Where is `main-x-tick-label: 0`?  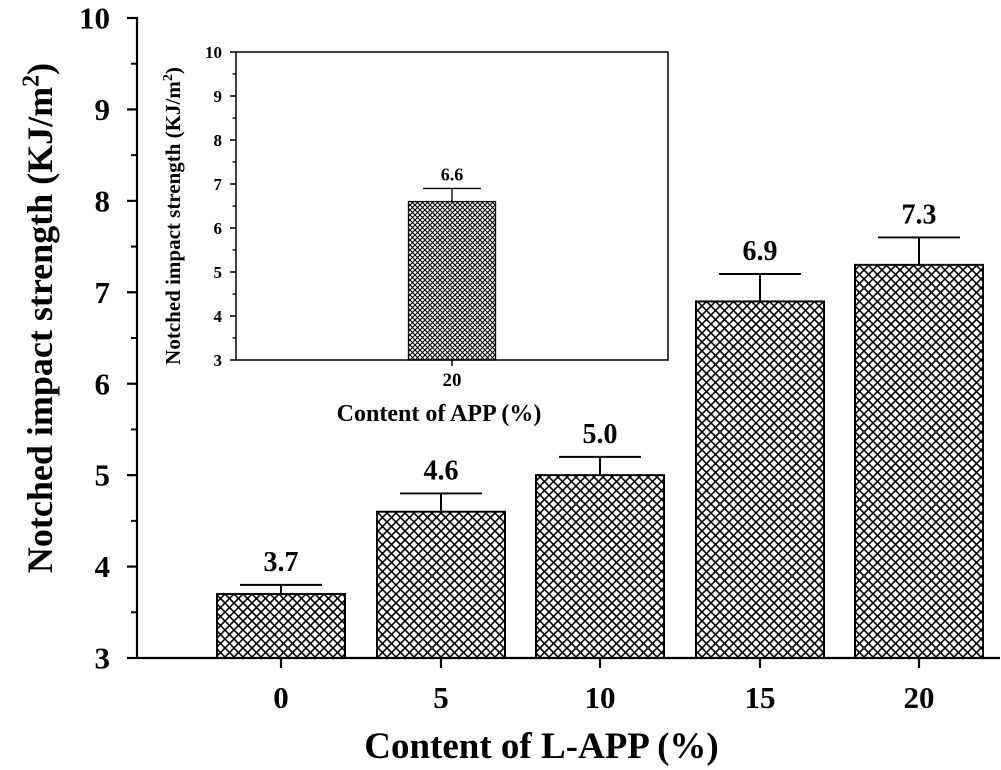 main-x-tick-label: 0 is located at coordinates (281, 697).